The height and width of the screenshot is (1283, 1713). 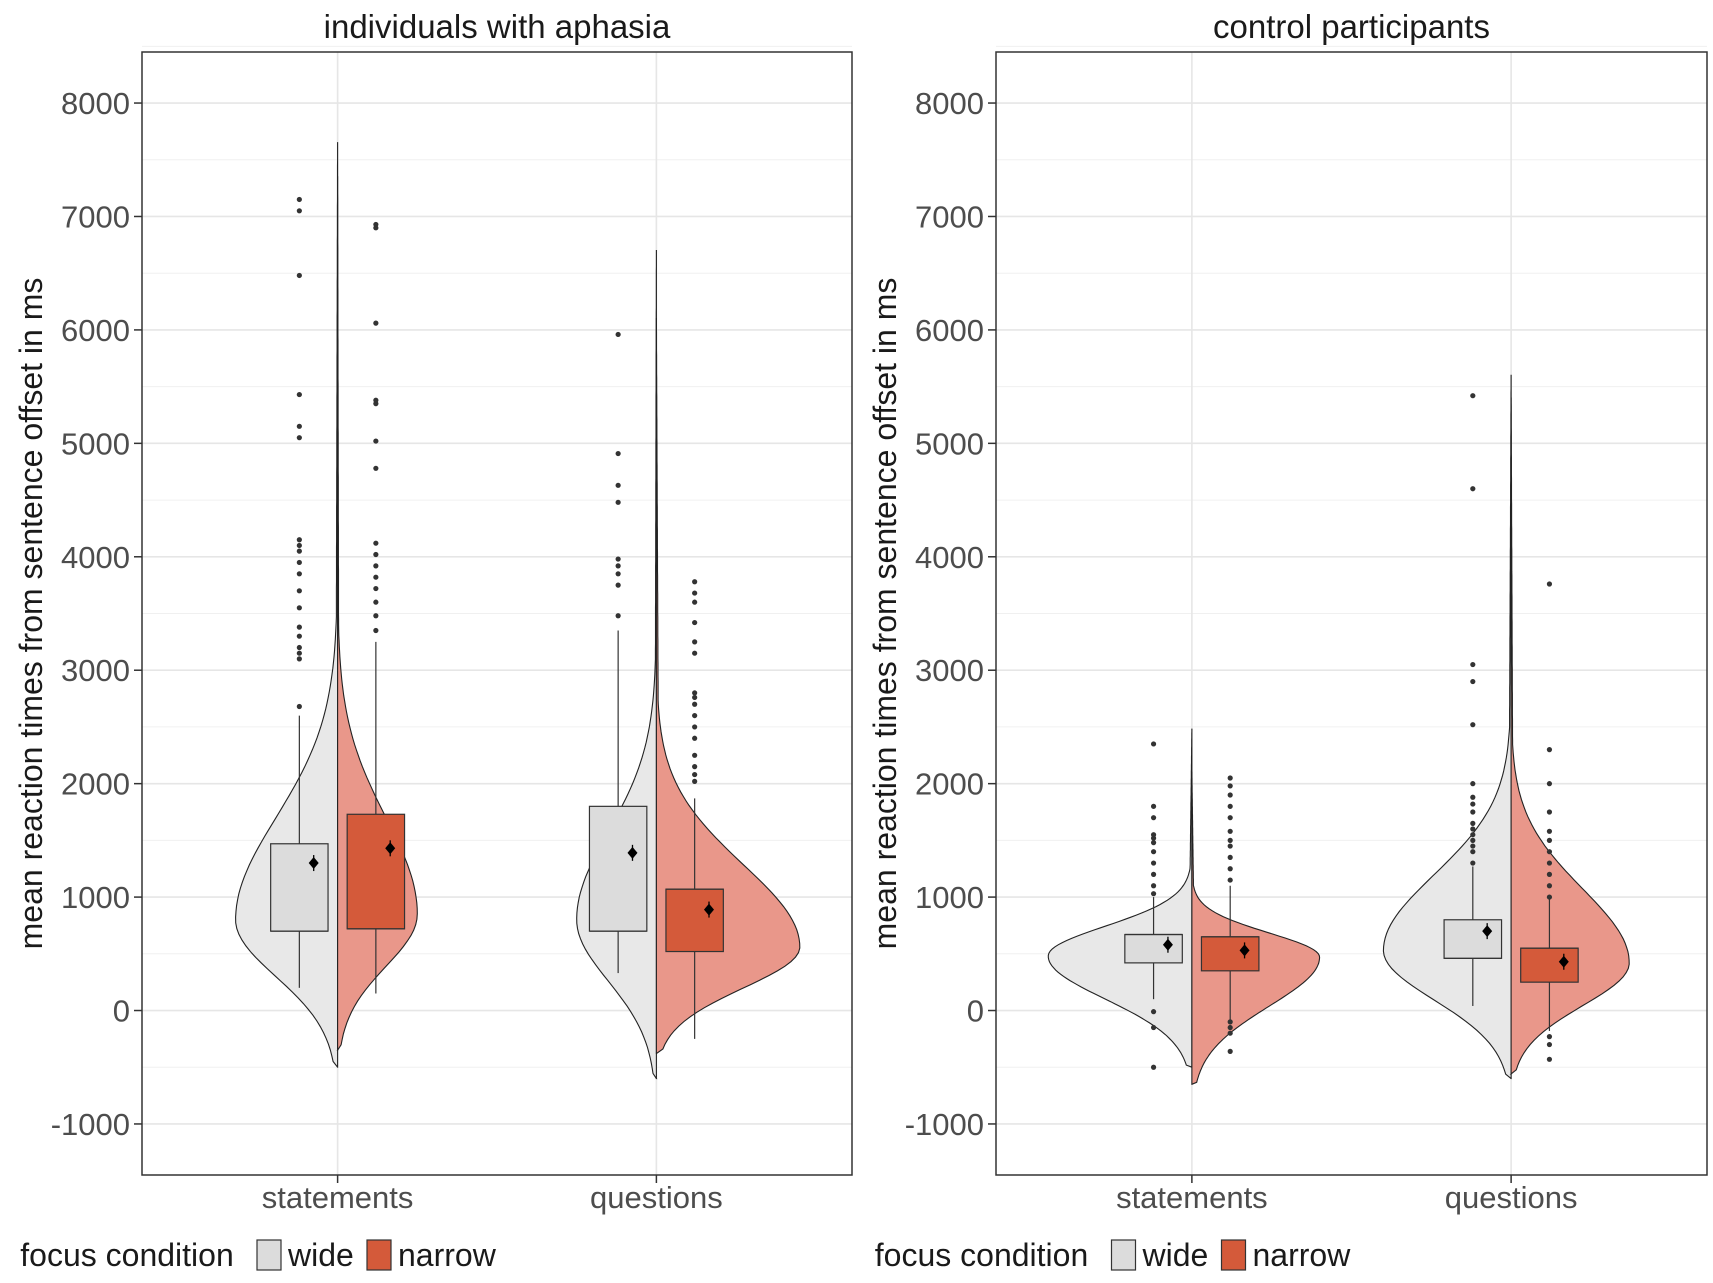 What do you see at coordinates (981, 1255) in the screenshot?
I see `legend-title: focus condition` at bounding box center [981, 1255].